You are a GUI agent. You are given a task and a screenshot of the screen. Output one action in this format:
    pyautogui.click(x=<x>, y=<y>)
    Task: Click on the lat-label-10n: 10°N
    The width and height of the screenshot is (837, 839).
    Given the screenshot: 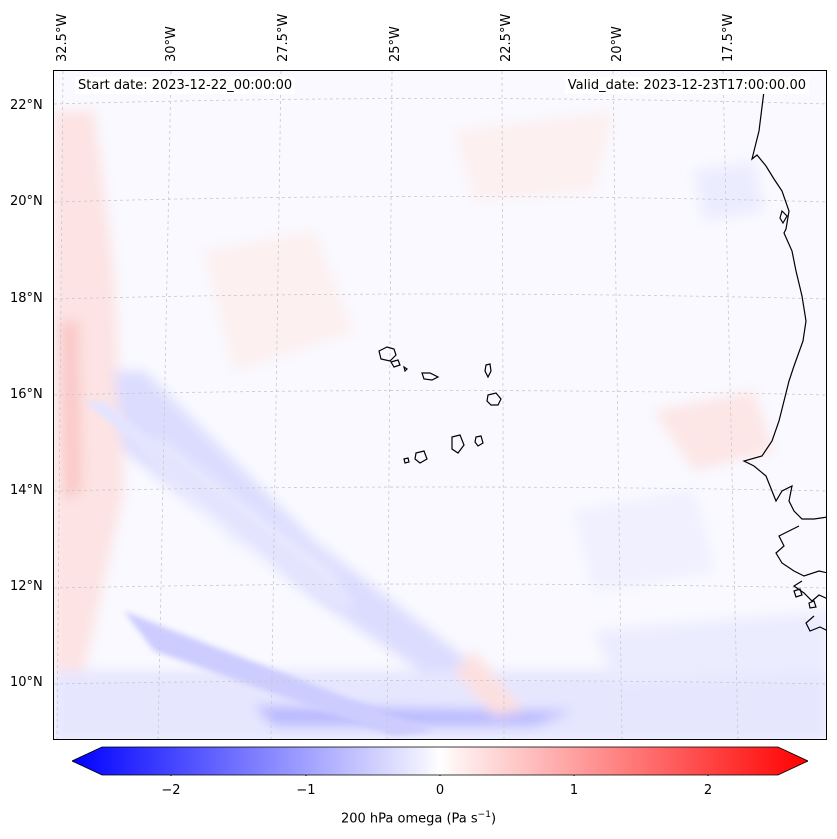 What is the action you would take?
    pyautogui.click(x=26, y=682)
    